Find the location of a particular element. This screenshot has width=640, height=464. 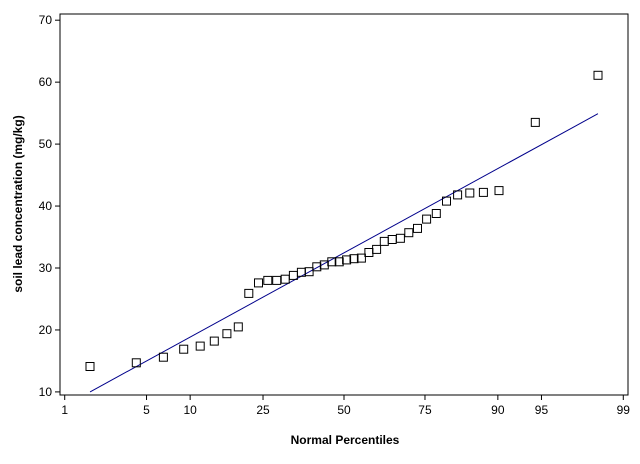

x-tick-label: 10 is located at coordinates (190, 410).